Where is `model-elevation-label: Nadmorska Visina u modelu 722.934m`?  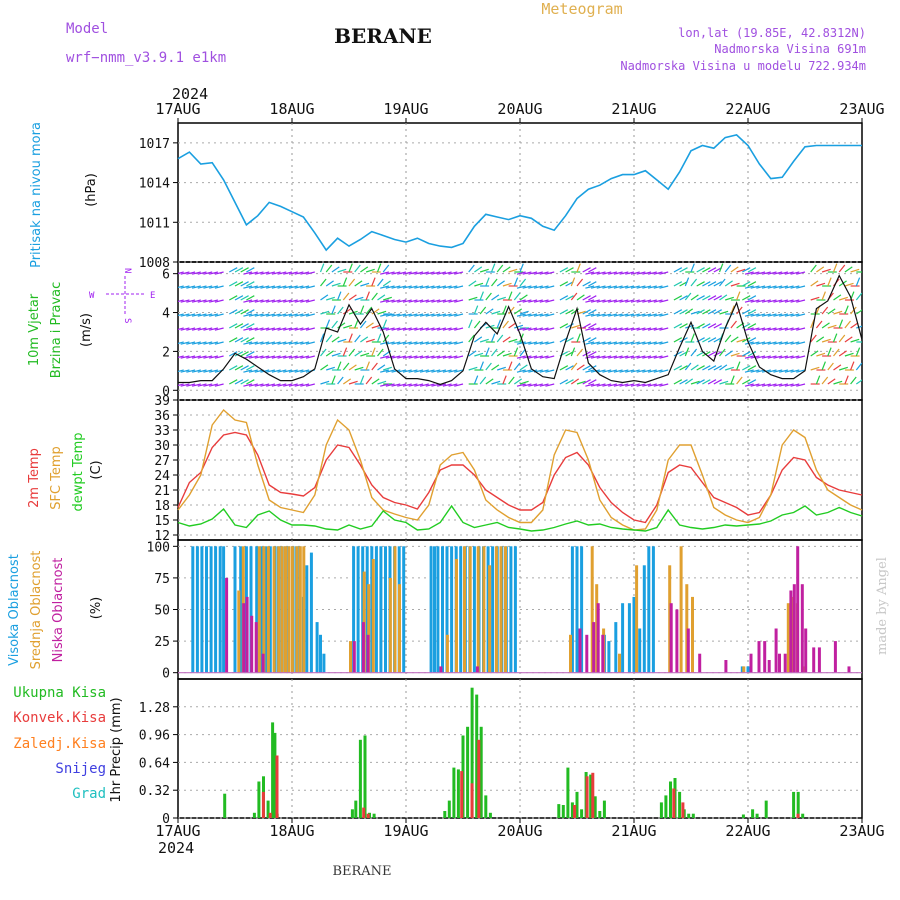 model-elevation-label: Nadmorska Visina u modelu 722.934m is located at coordinates (743, 66).